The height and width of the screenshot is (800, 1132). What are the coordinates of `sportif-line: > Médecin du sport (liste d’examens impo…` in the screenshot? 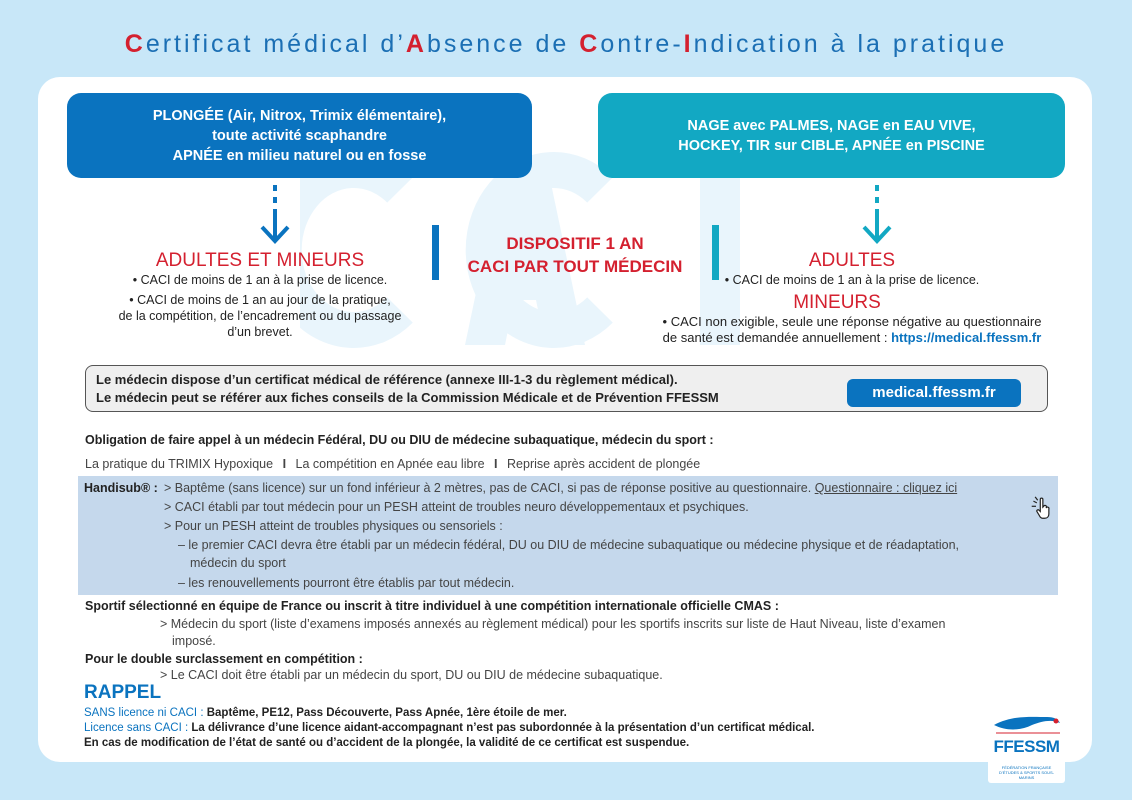 It's located at (553, 624).